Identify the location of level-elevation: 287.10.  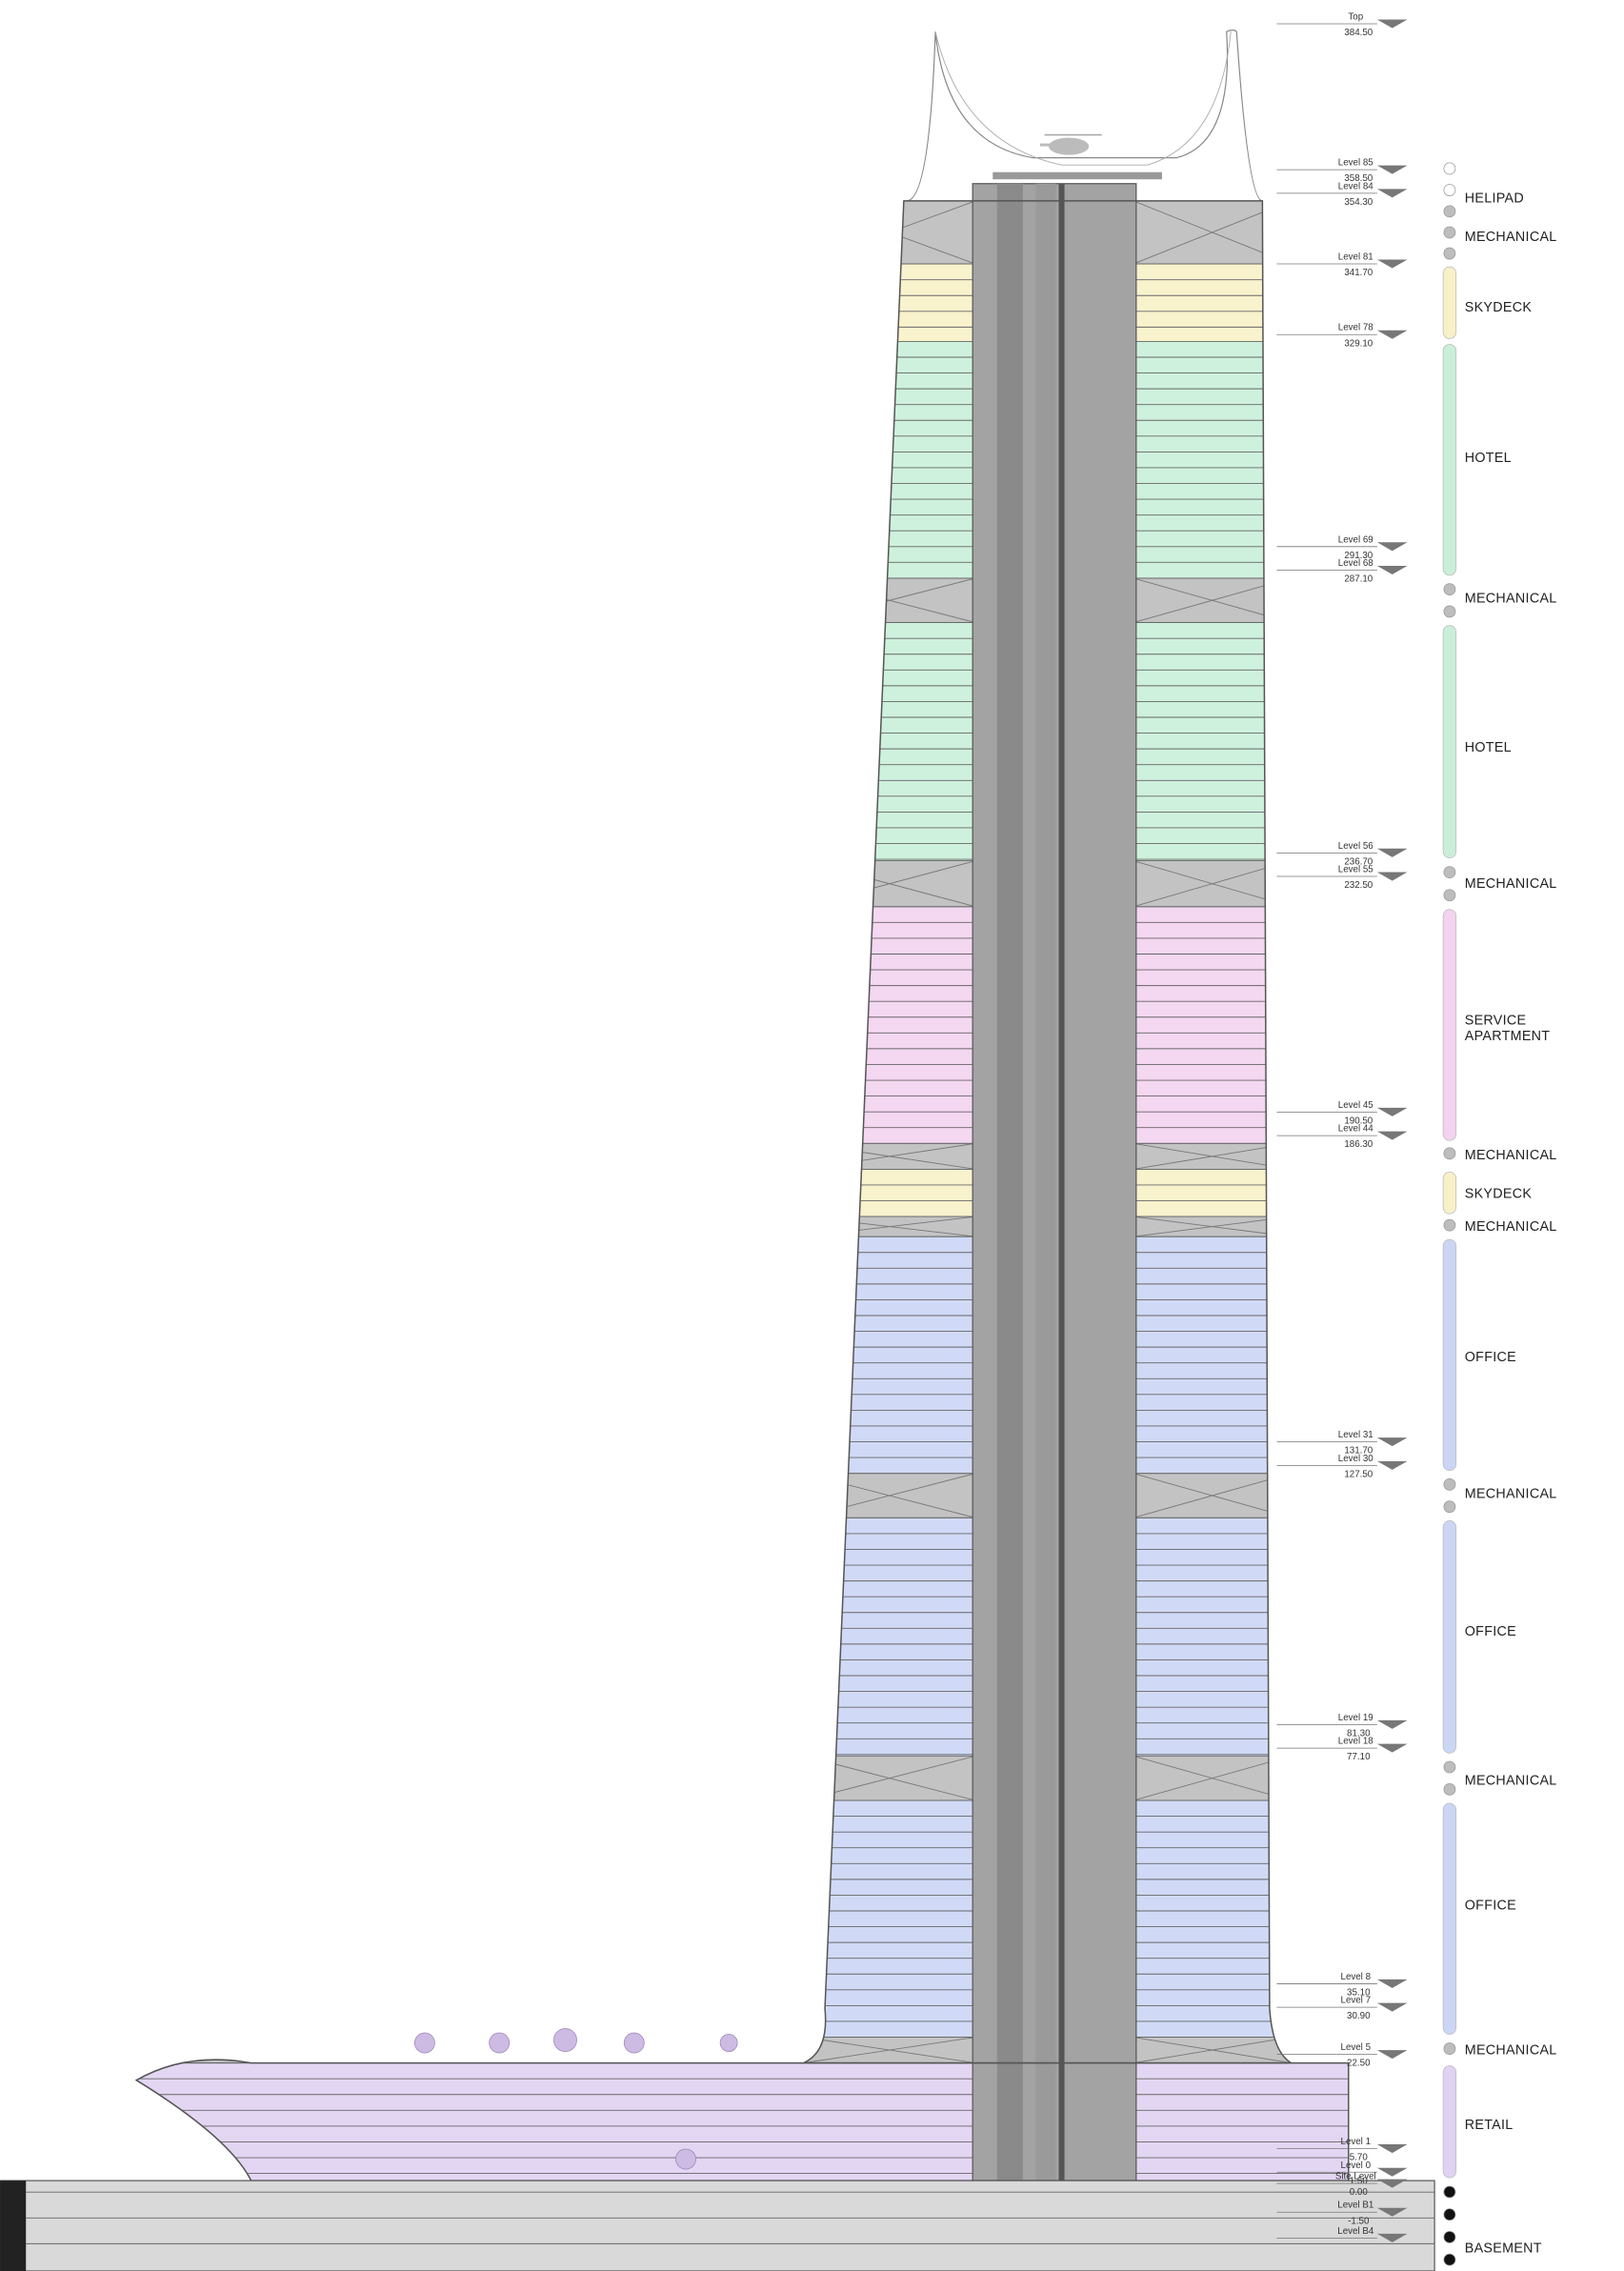
(1358, 579).